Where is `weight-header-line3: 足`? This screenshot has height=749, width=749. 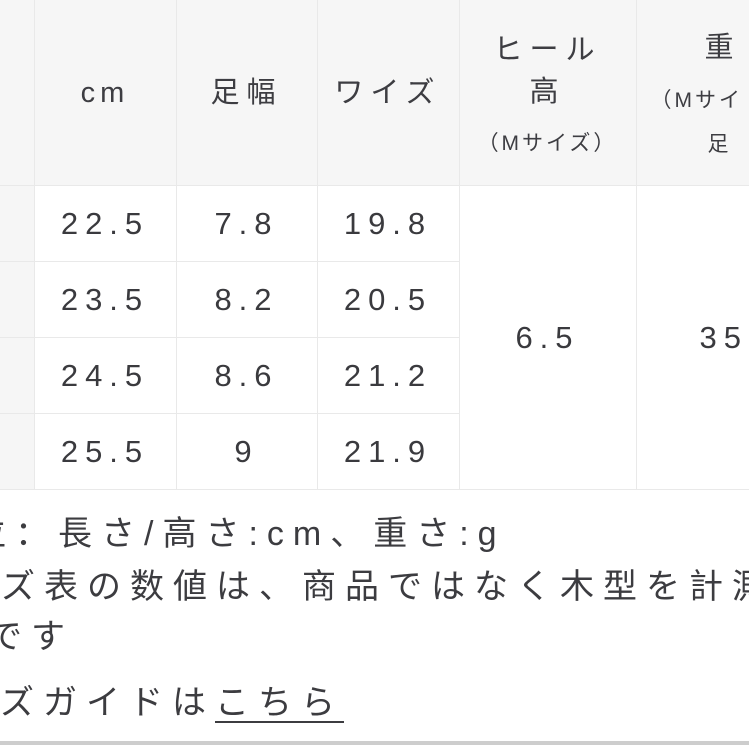
weight-header-line3: 足 is located at coordinates (719, 144).